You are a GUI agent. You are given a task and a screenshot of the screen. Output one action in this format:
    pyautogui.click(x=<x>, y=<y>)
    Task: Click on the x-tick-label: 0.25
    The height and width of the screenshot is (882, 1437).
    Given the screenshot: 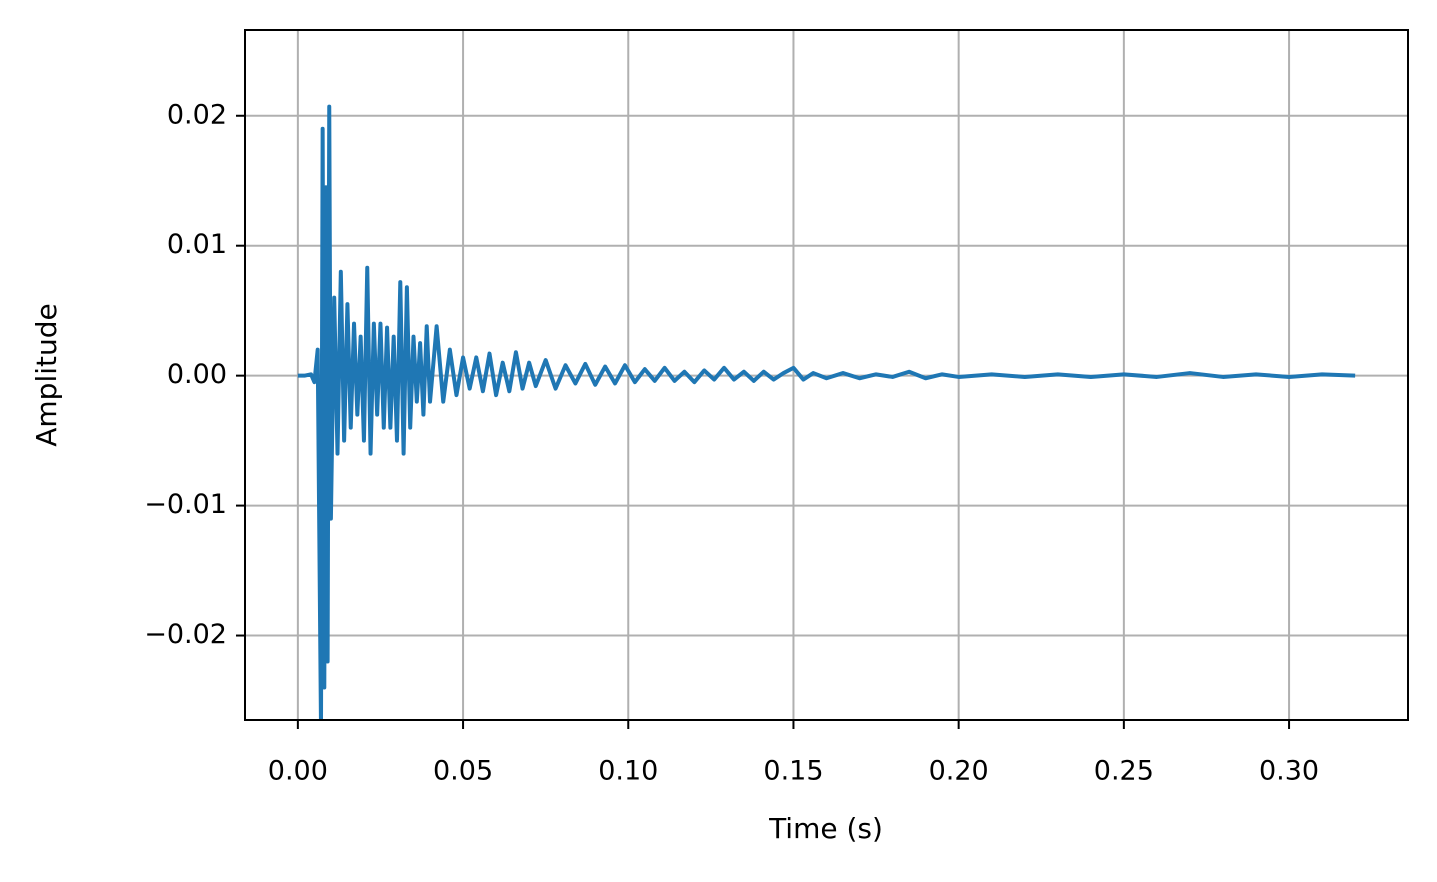 What is the action you would take?
    pyautogui.click(x=1124, y=771)
    